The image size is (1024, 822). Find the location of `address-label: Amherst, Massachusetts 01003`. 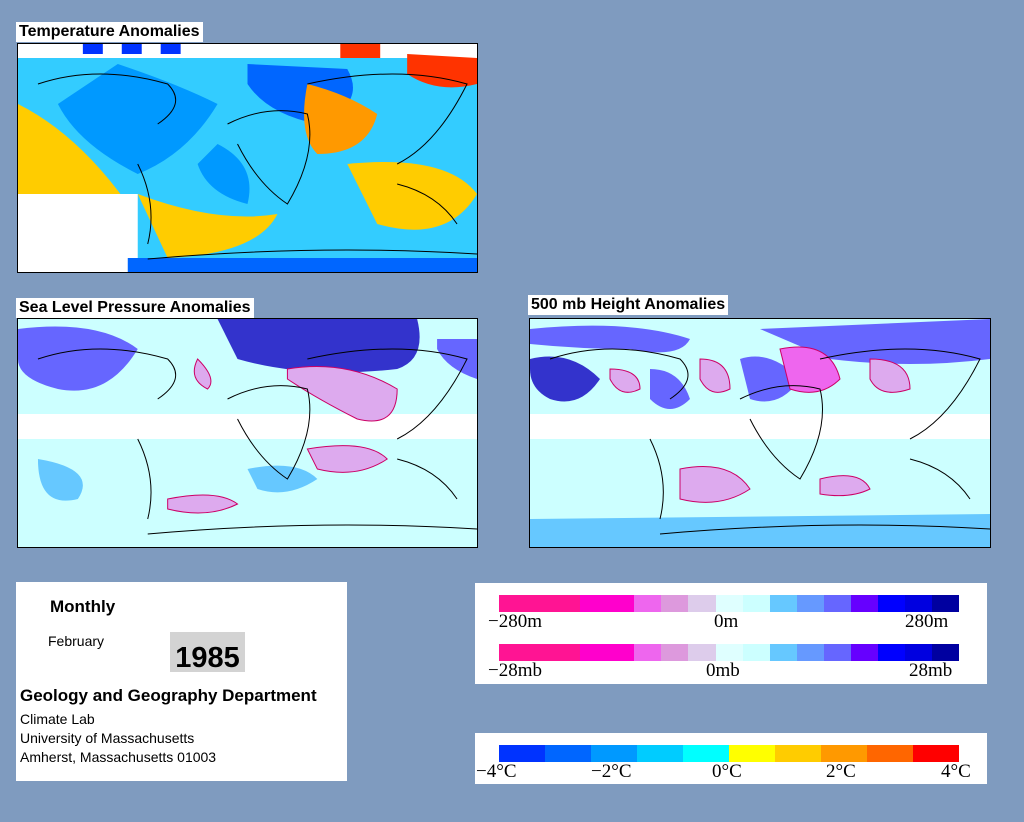

address-label: Amherst, Massachusetts 01003 is located at coordinates (118, 757).